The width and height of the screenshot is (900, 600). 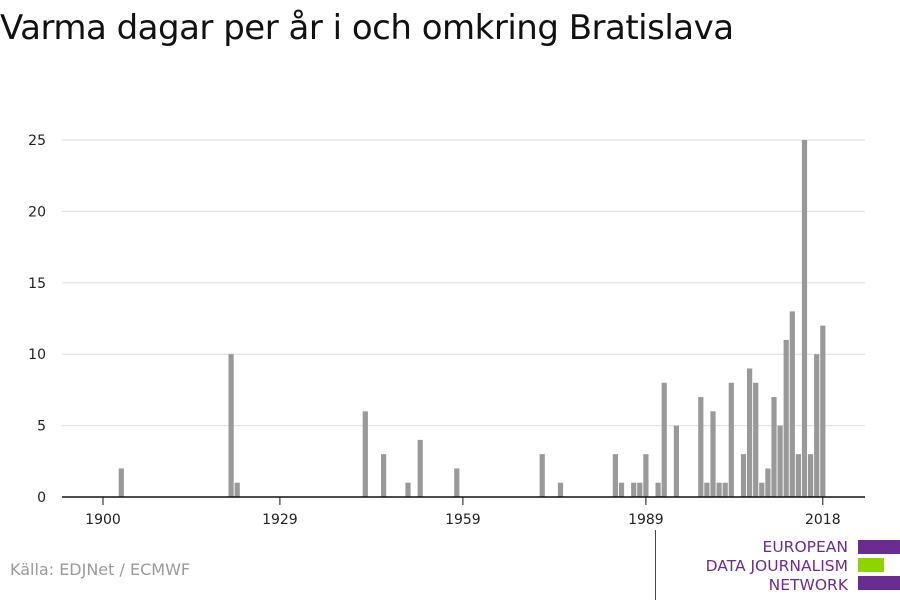 I want to click on bar-2018, so click(x=823, y=411).